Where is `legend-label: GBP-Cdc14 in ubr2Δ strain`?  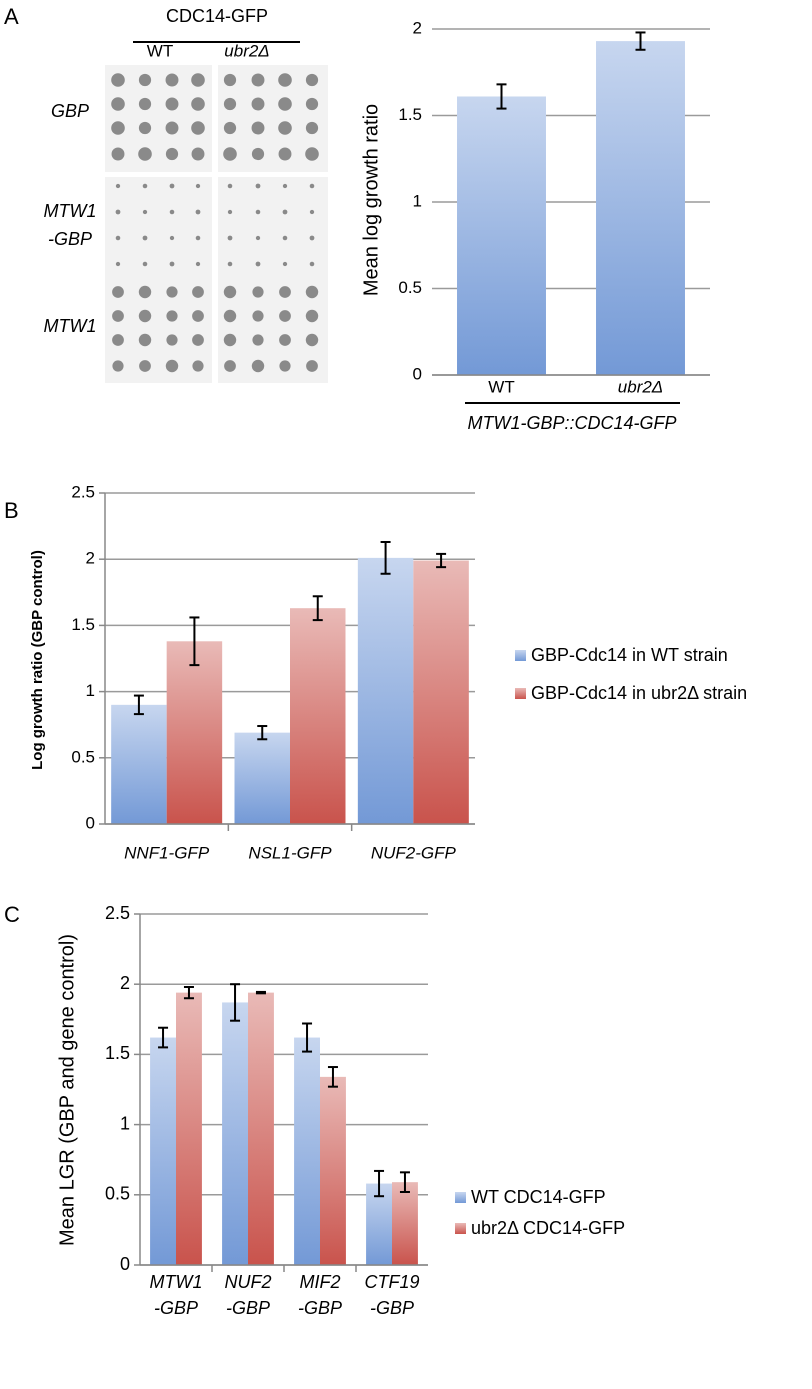 legend-label: GBP-Cdc14 in ubr2Δ strain is located at coordinates (639, 693).